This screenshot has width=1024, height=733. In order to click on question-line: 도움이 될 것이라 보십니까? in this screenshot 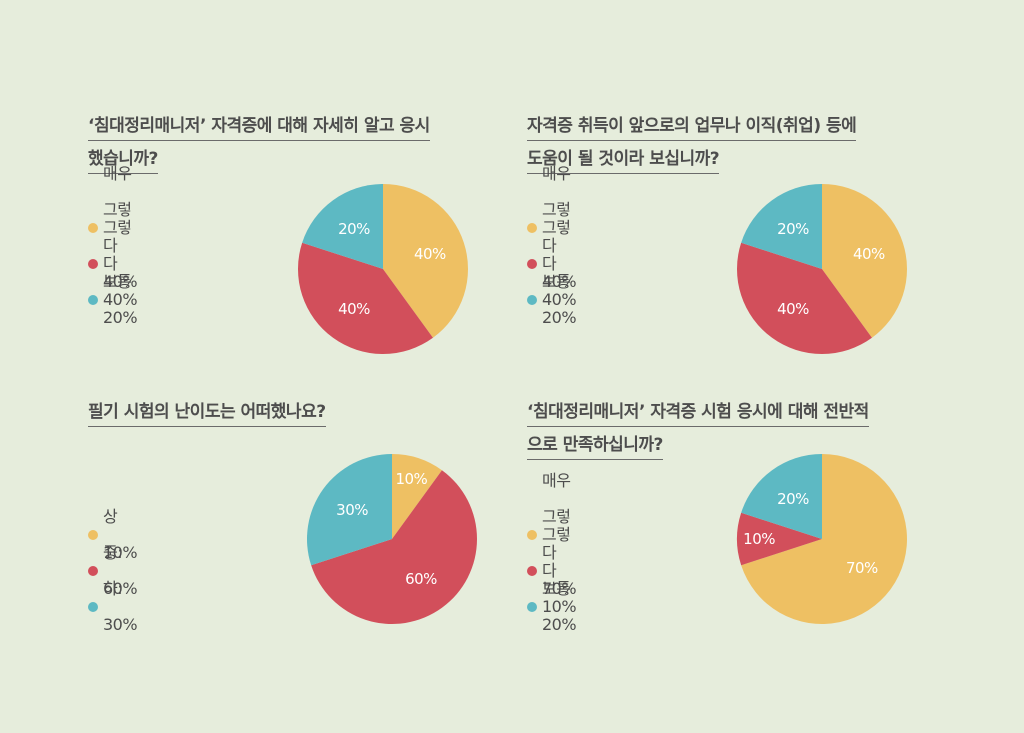, I will do `click(623, 159)`.